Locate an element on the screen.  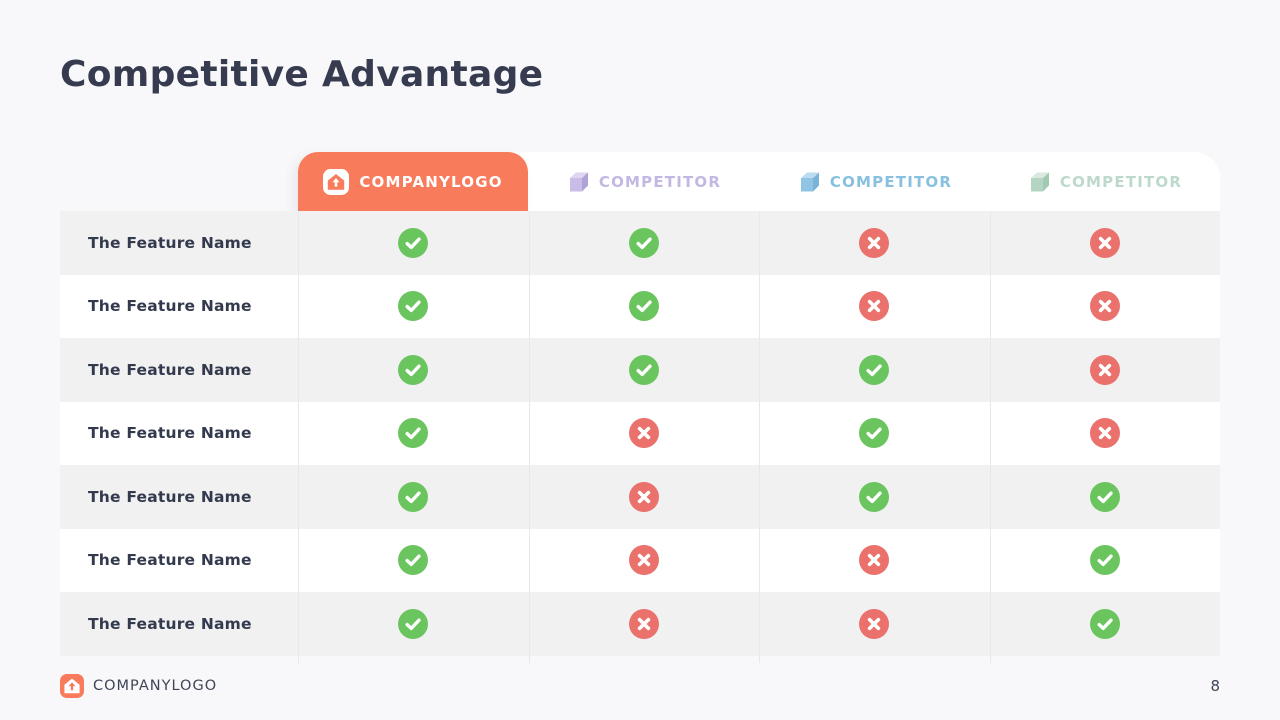
slide-footer: COMPANYLOGO 8 is located at coordinates (640, 686).